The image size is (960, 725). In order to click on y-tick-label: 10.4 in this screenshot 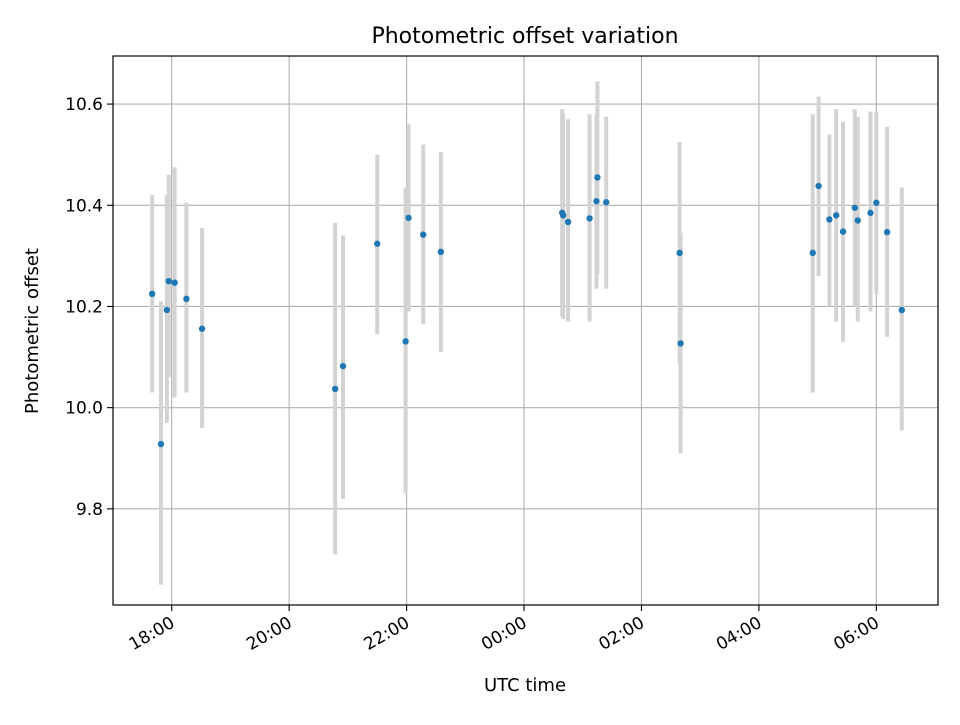, I will do `click(84, 206)`.